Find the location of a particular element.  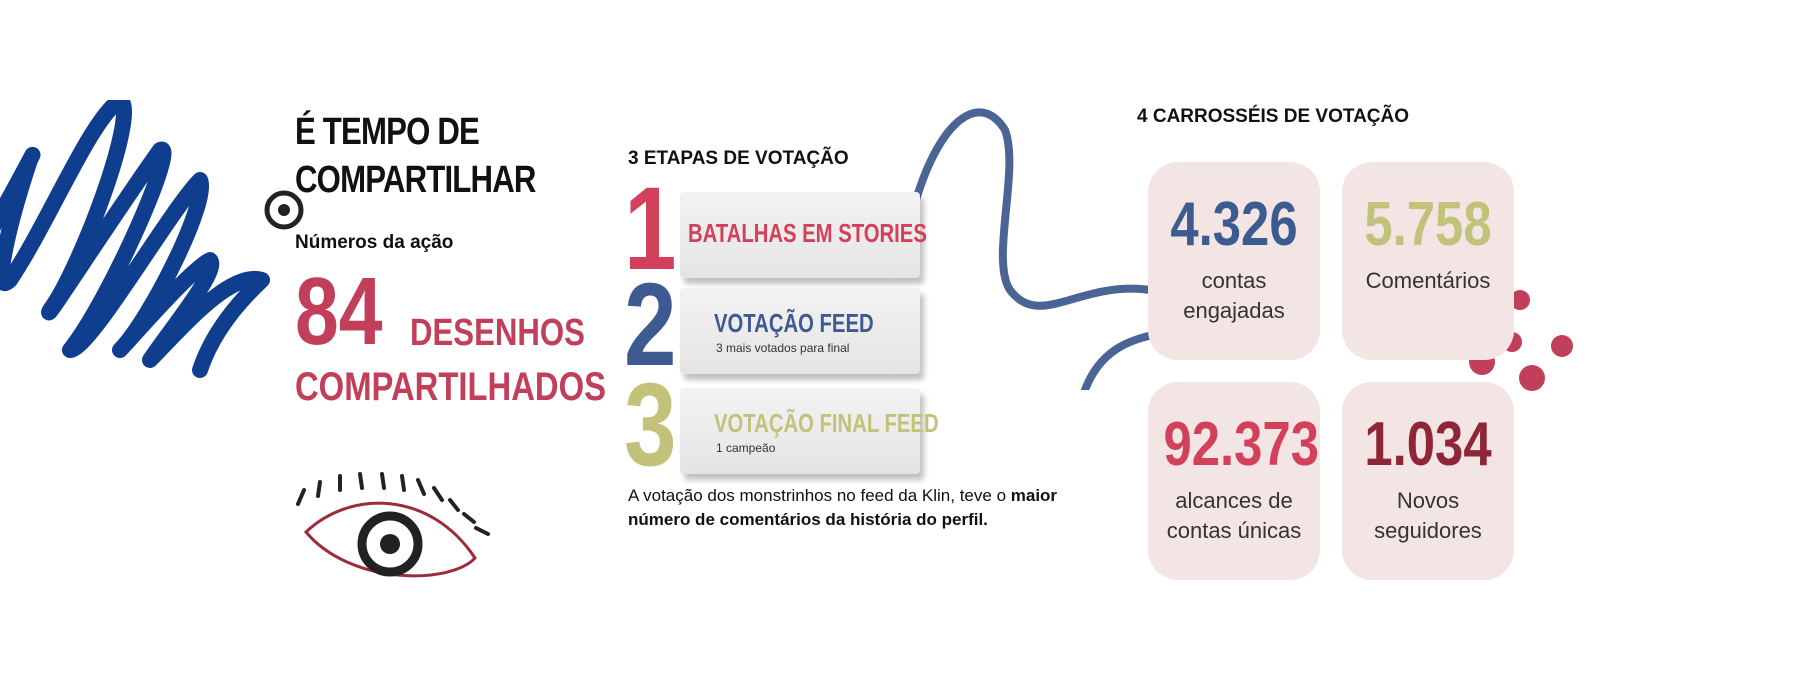

stat-label: alcances de contas únicas is located at coordinates (1234, 515).